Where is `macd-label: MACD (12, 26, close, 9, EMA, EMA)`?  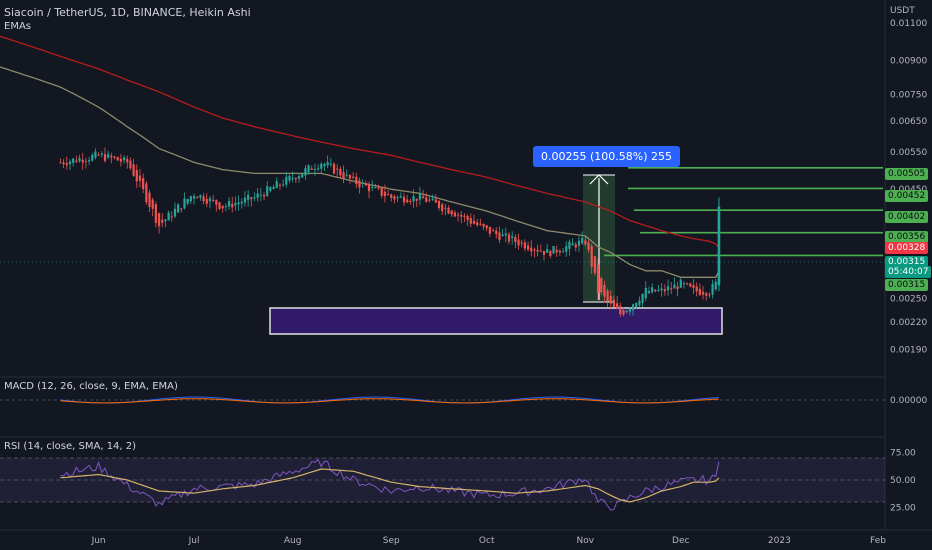 macd-label: MACD (12, 26, close, 9, EMA, EMA) is located at coordinates (91, 386).